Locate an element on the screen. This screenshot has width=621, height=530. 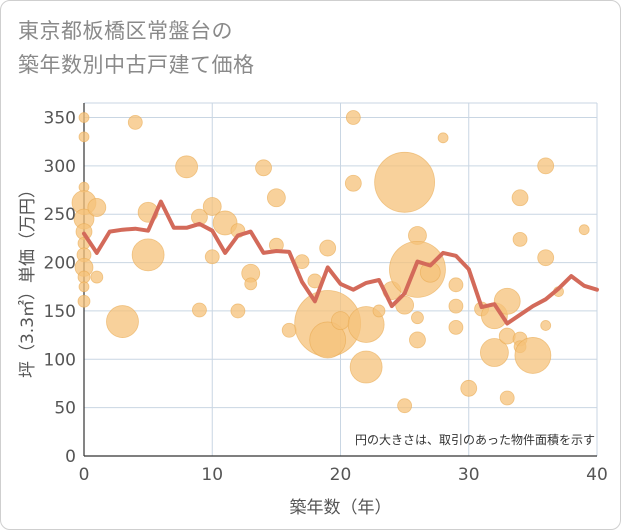
x-tick-label: 40 is located at coordinates (597, 475).